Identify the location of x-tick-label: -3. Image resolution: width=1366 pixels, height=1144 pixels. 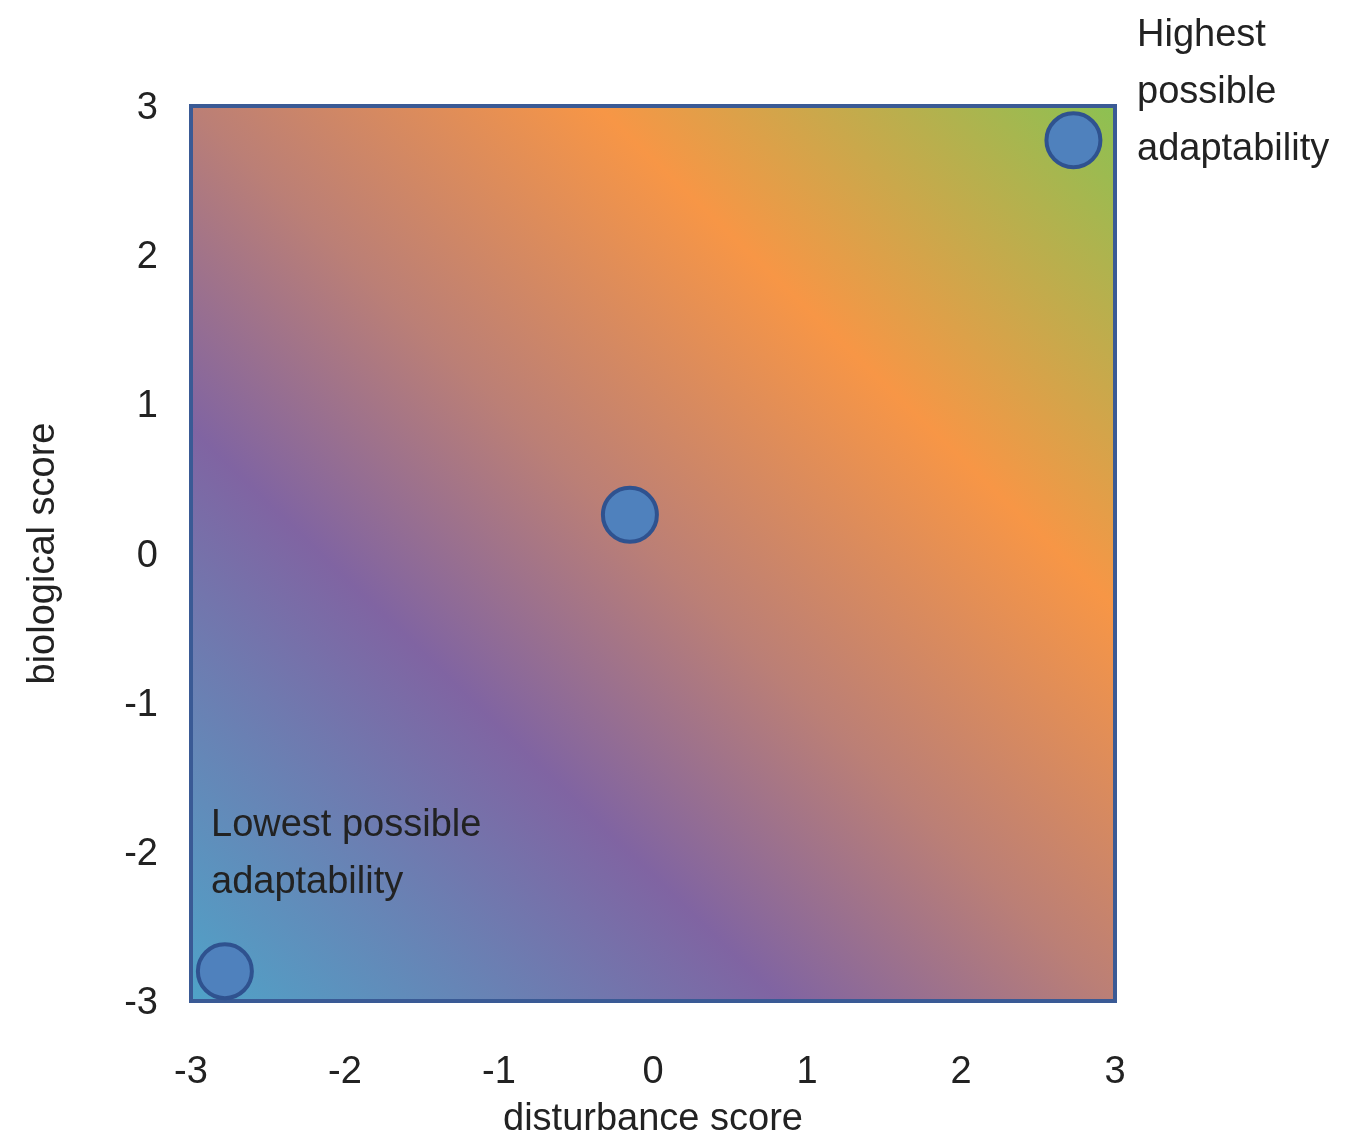
(191, 1070).